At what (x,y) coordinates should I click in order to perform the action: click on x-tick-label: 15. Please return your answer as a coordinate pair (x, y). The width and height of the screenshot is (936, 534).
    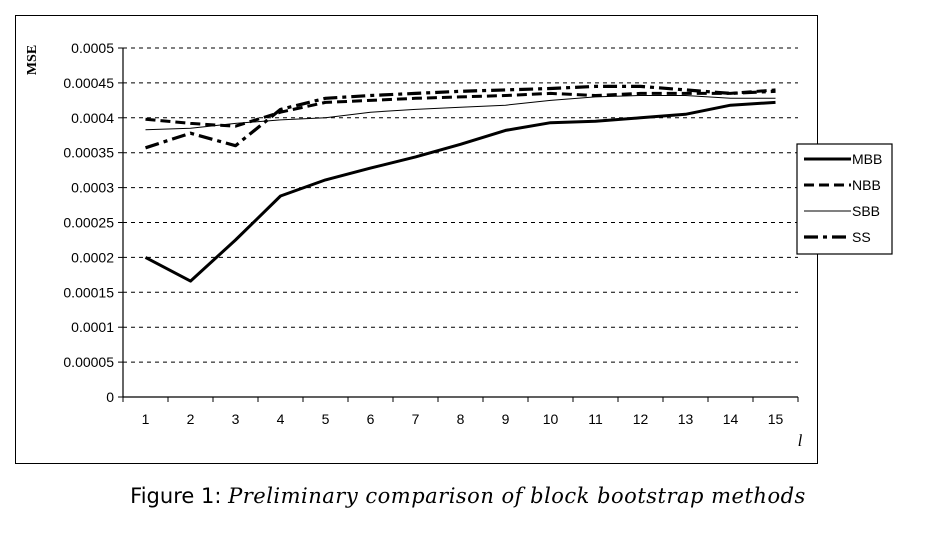
    Looking at the image, I should click on (776, 419).